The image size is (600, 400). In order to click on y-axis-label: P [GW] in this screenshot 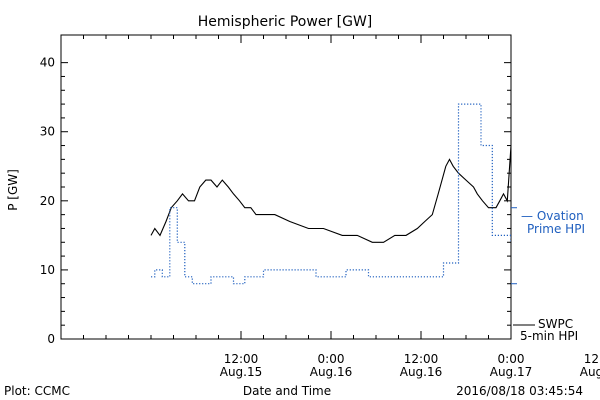, I will do `click(13, 190)`.